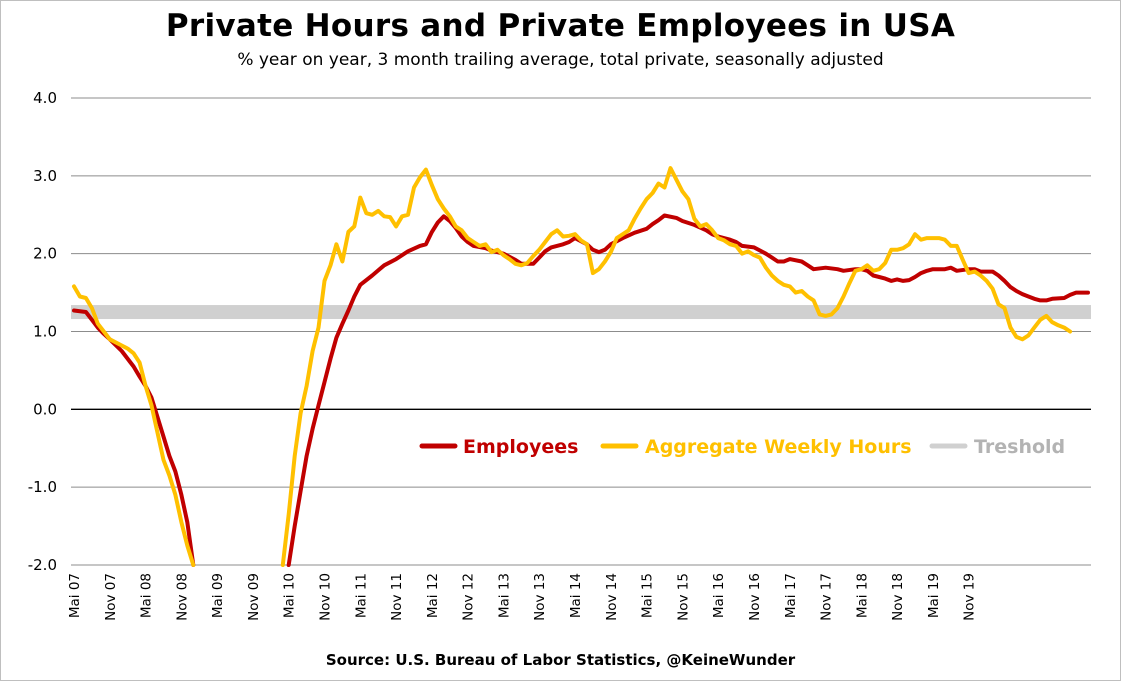 The width and height of the screenshot is (1121, 681). Describe the element at coordinates (778, 447) in the screenshot. I see `legend-label-aggregate-weekly-hours: Aggregate Weekly Hours` at that location.